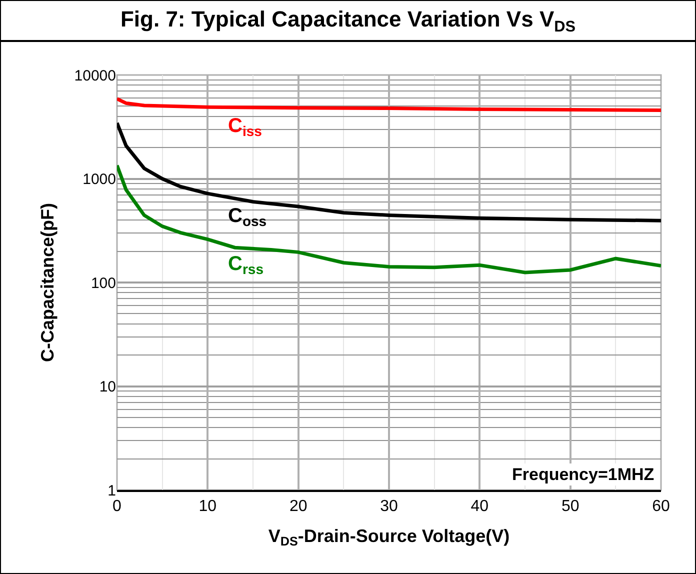 This screenshot has height=574, width=696. I want to click on chart-title: Fig. 7: Typical Capacitance Variation Vs V$_{DS}$, so click(348, 21).